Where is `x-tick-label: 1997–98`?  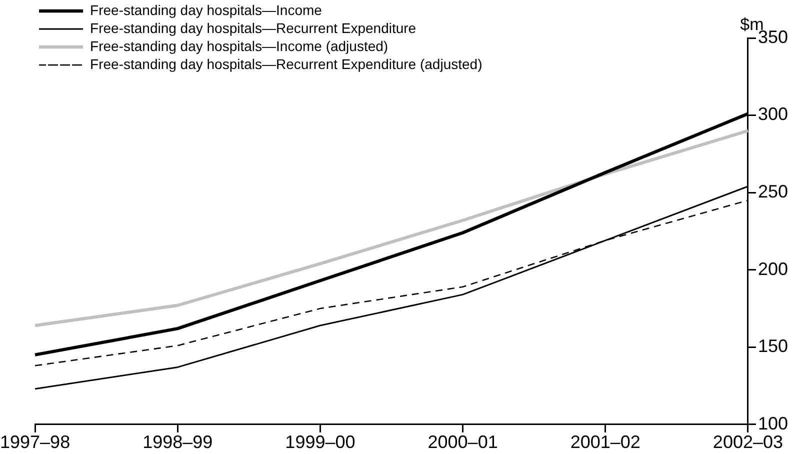
x-tick-label: 1997–98 is located at coordinates (35, 442).